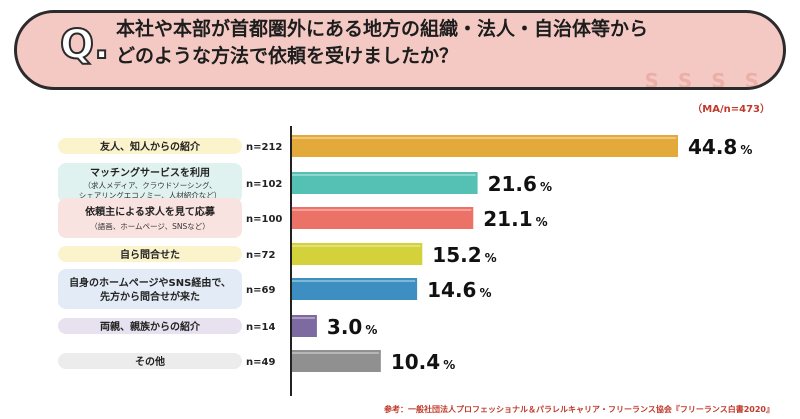  Describe the element at coordinates (287, 56) in the screenshot. I see `question-line-2: どのような方法で依頼を受けましたか？` at that location.